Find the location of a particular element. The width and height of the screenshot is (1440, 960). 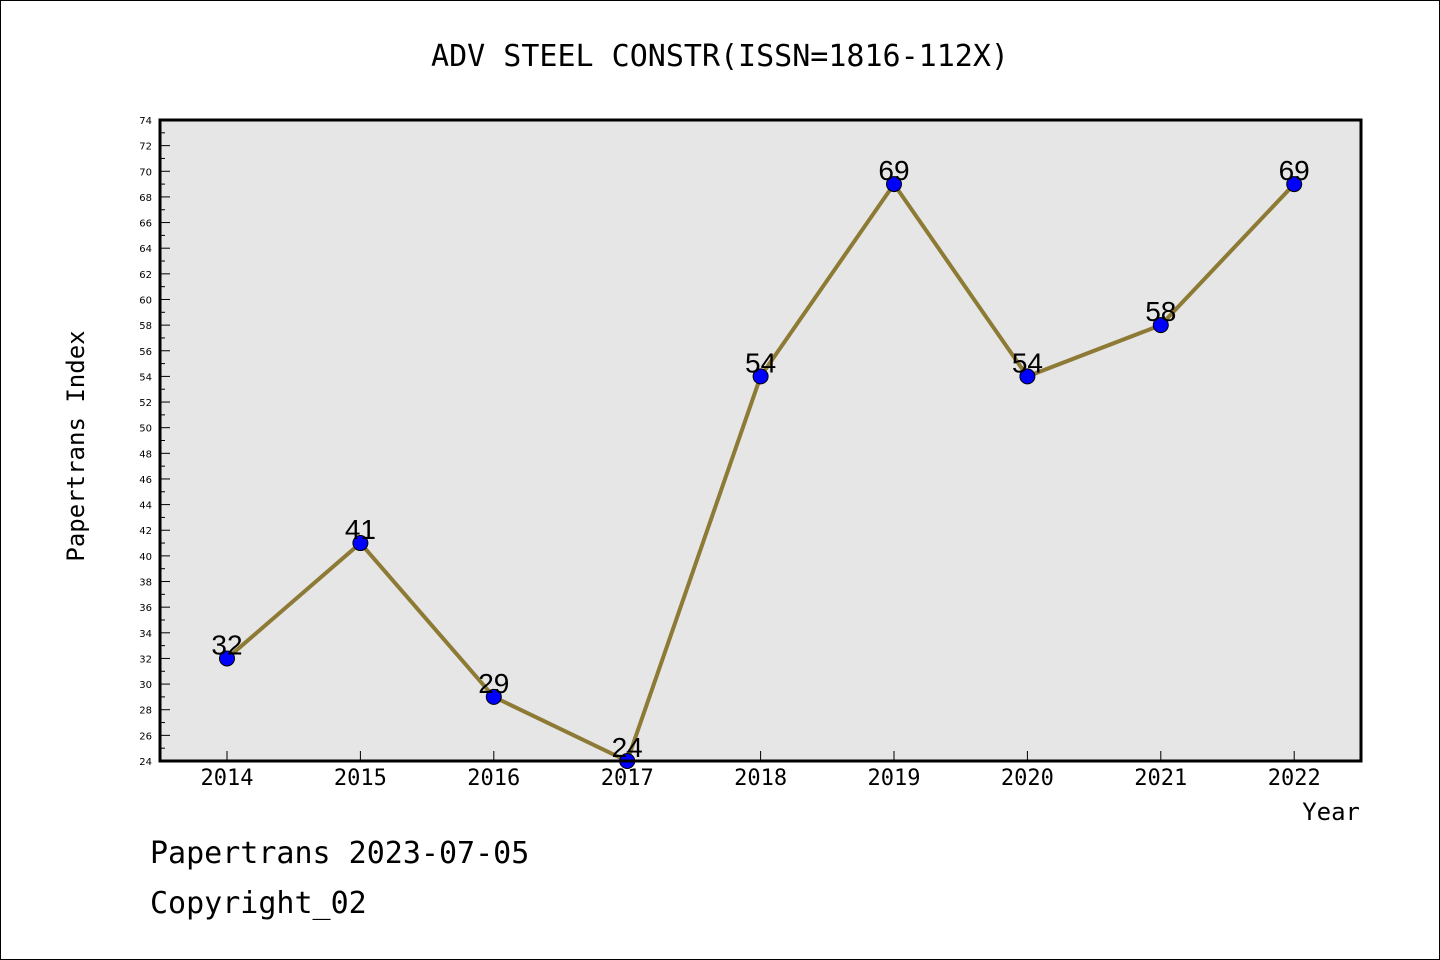

y-tick-label: 38 is located at coordinates (145, 583).